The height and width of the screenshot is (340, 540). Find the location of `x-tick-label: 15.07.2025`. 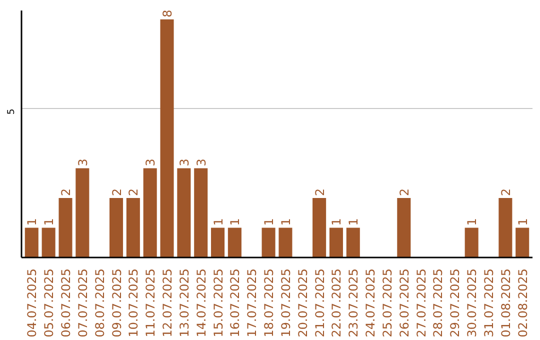

x-tick-label: 15.07.2025 is located at coordinates (218, 303).